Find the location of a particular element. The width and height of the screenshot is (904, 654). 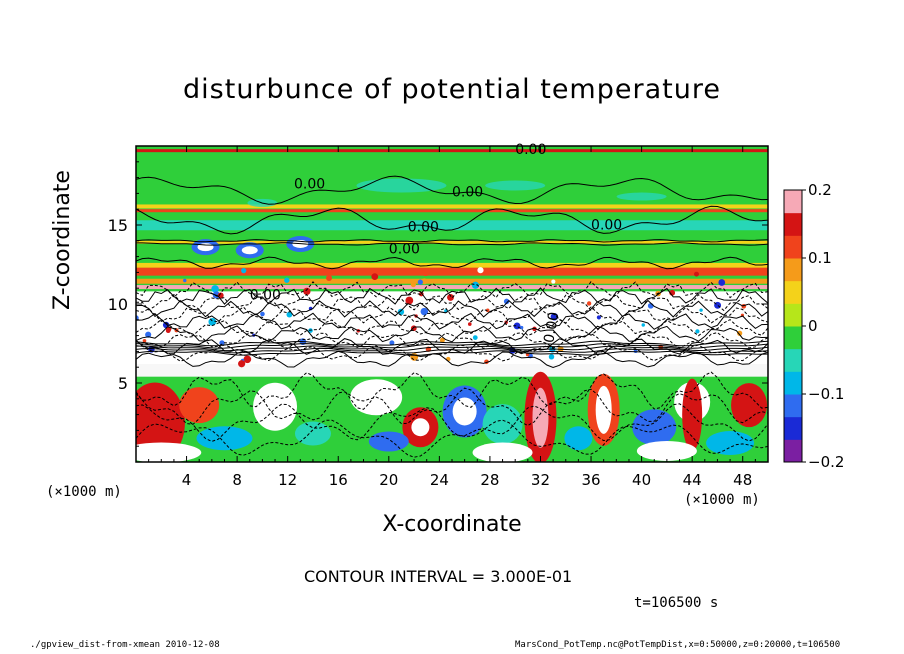

colorbar: −0.2 −0.1 0 0.1 0.2 is located at coordinates (813, 326).